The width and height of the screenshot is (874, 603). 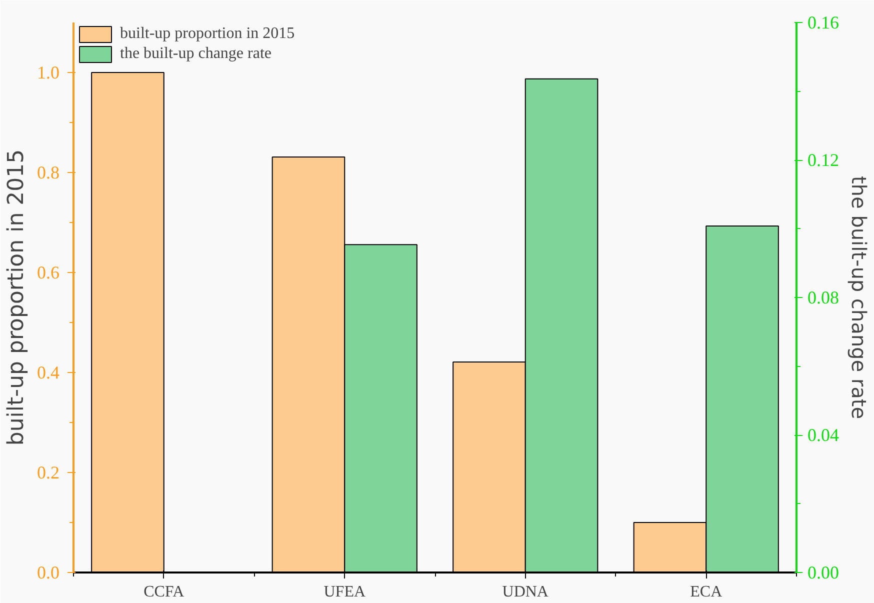 What do you see at coordinates (823, 572) in the screenshot?
I see `y2-tick-label: 0.00` at bounding box center [823, 572].